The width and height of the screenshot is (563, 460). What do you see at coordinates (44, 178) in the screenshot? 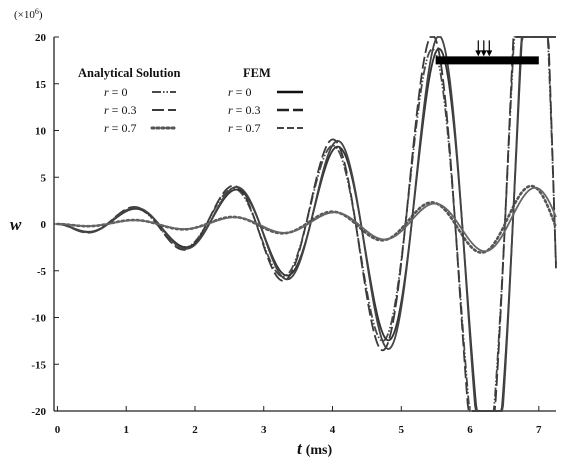
I see `y-tick-label: 5` at bounding box center [44, 178].